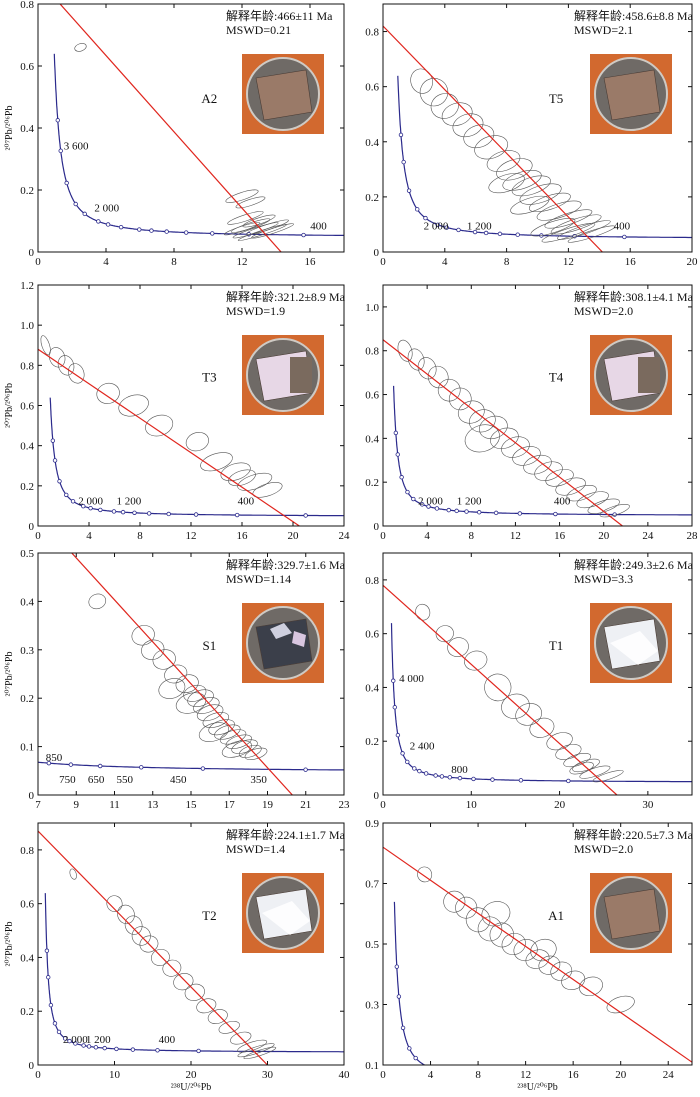  Describe the element at coordinates (422, 746) in the screenshot. I see `concordia-age-label: 2 400` at that location.